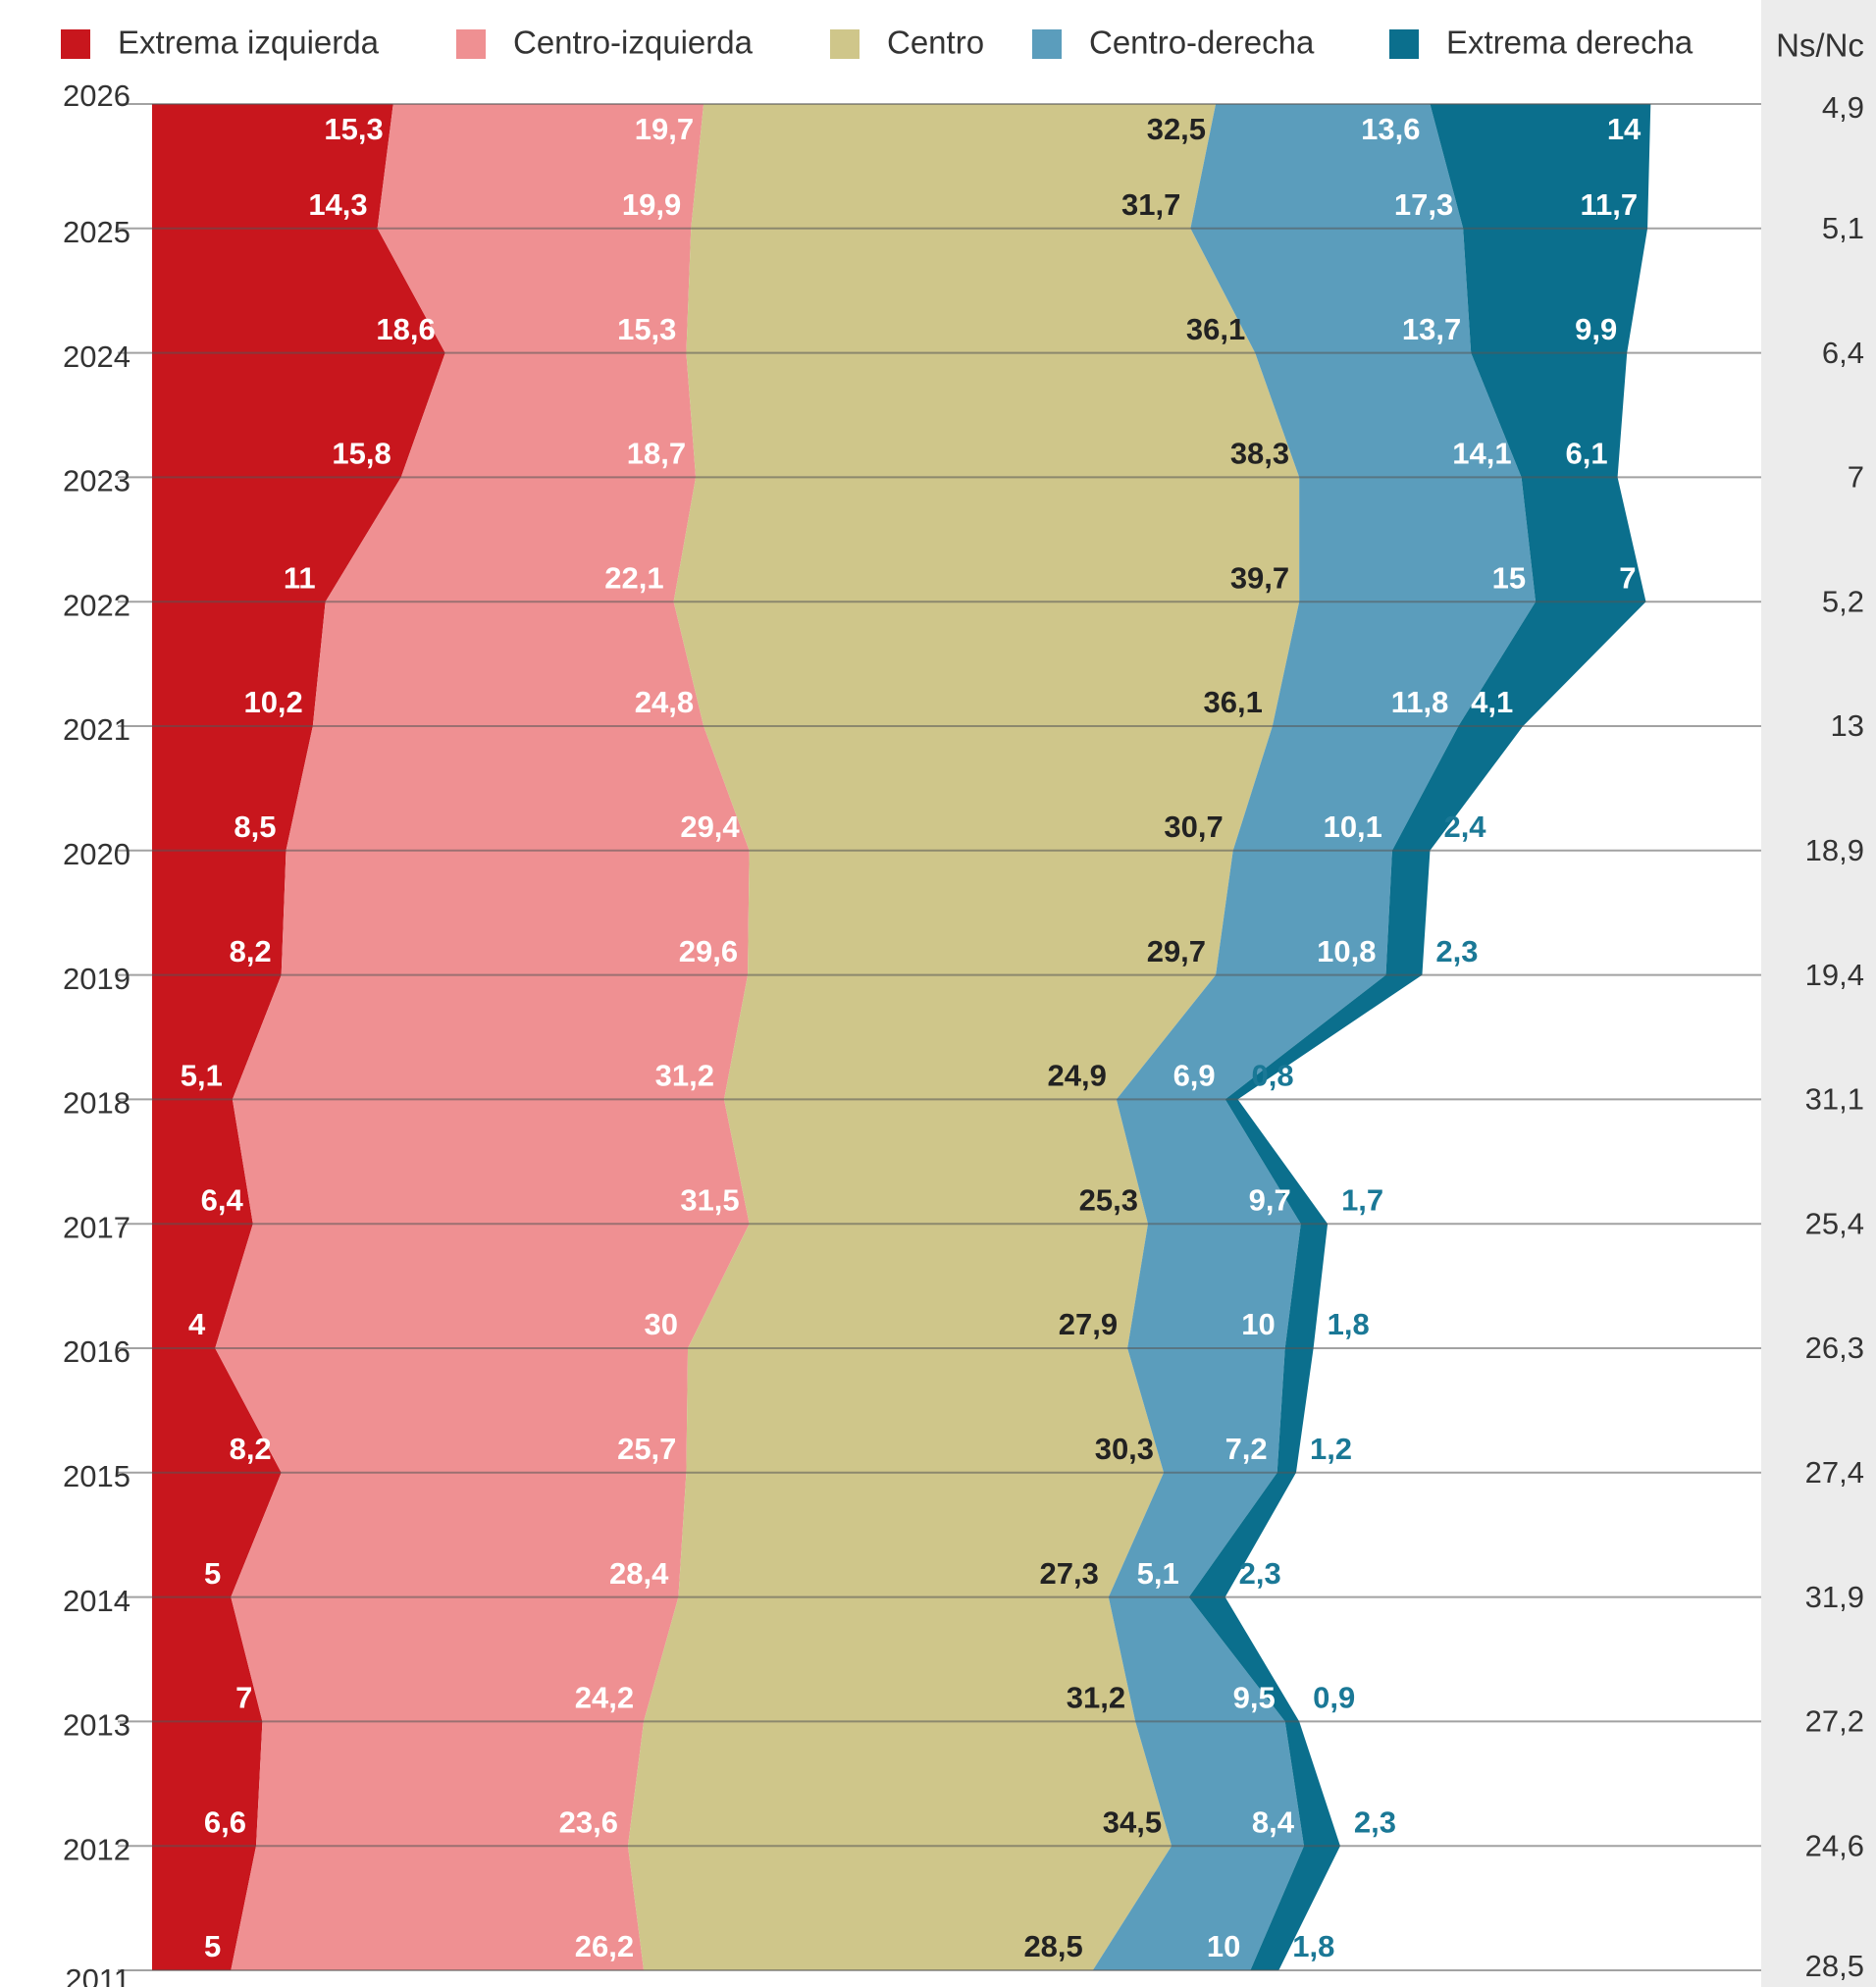  What do you see at coordinates (1420, 702) in the screenshot?
I see `data-label: 11,8` at bounding box center [1420, 702].